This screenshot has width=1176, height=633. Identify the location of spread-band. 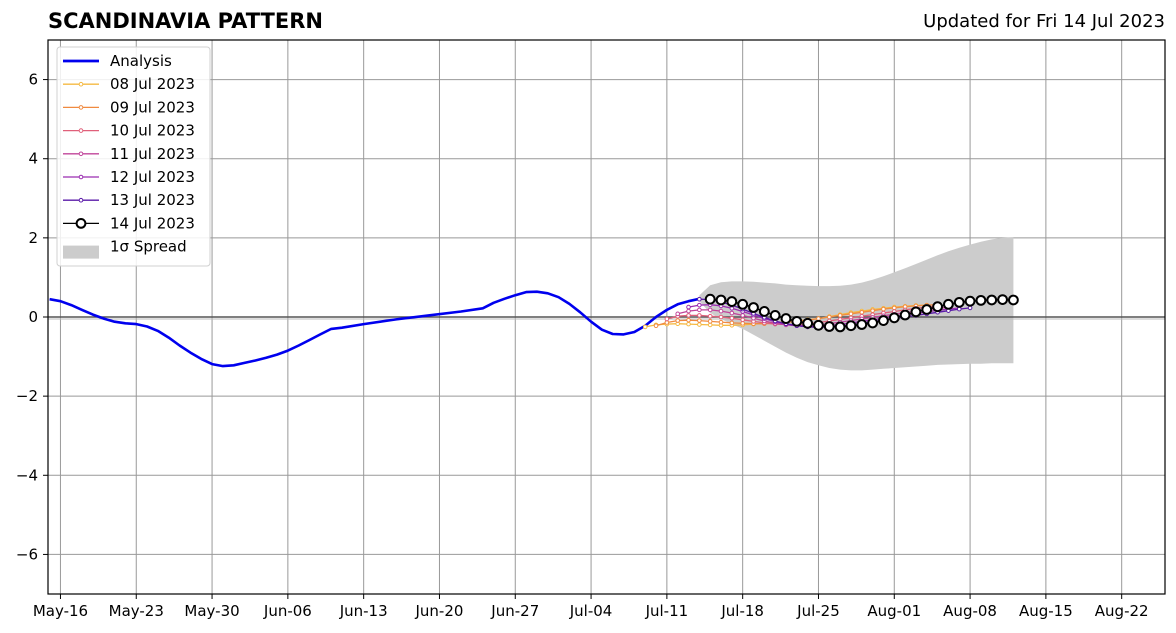
(856, 304).